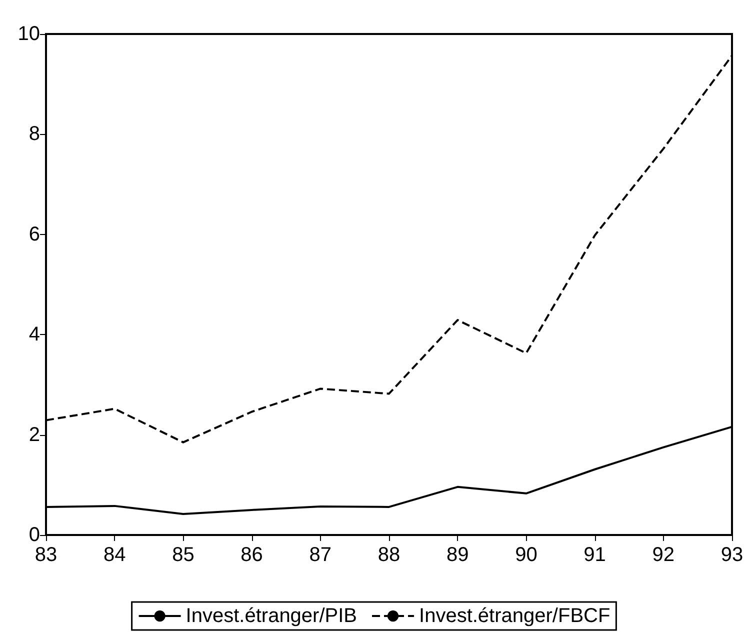 The height and width of the screenshot is (644, 748). What do you see at coordinates (34, 335) in the screenshot?
I see `y-tick-label: 4` at bounding box center [34, 335].